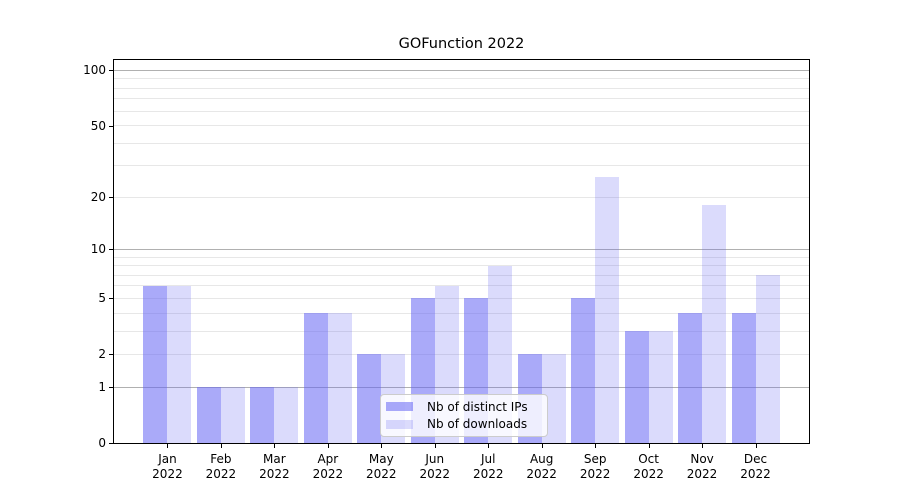  Describe the element at coordinates (542, 446) in the screenshot. I see `x-tick-mark-aug` at that location.